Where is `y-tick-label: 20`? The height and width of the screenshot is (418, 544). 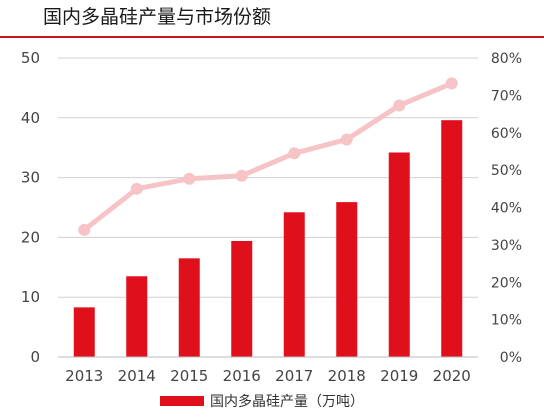
y-tick-label: 20 is located at coordinates (30, 237).